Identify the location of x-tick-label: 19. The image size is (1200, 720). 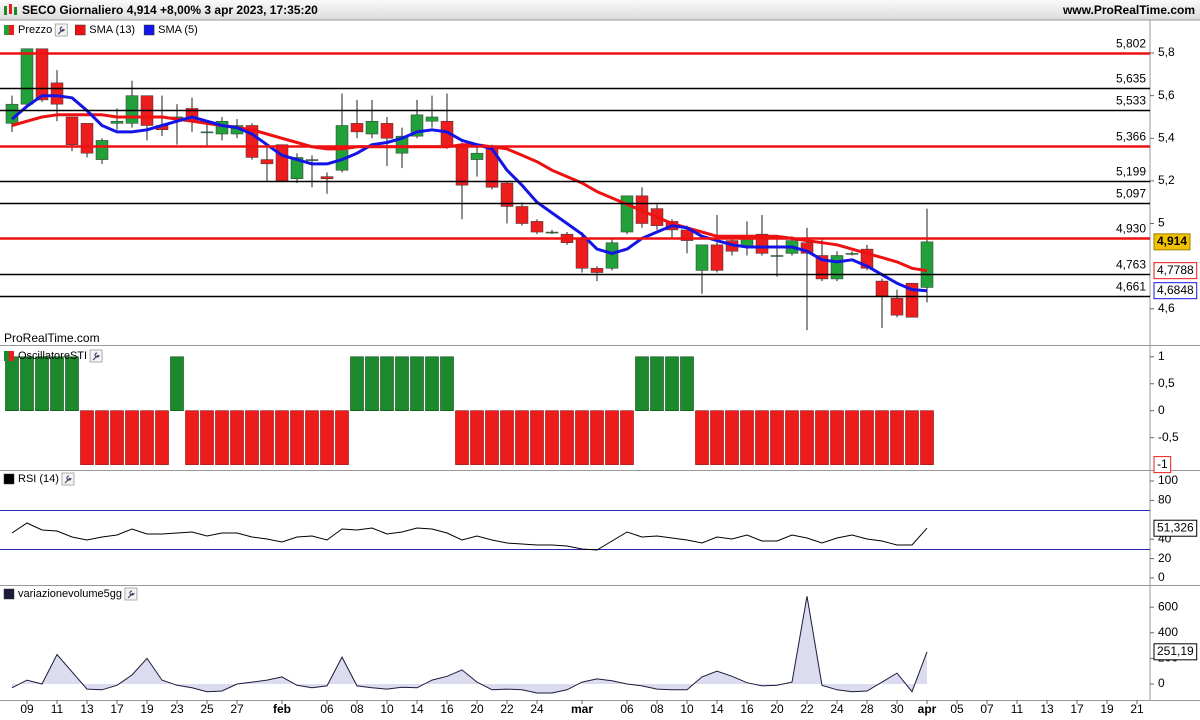
(1107, 709).